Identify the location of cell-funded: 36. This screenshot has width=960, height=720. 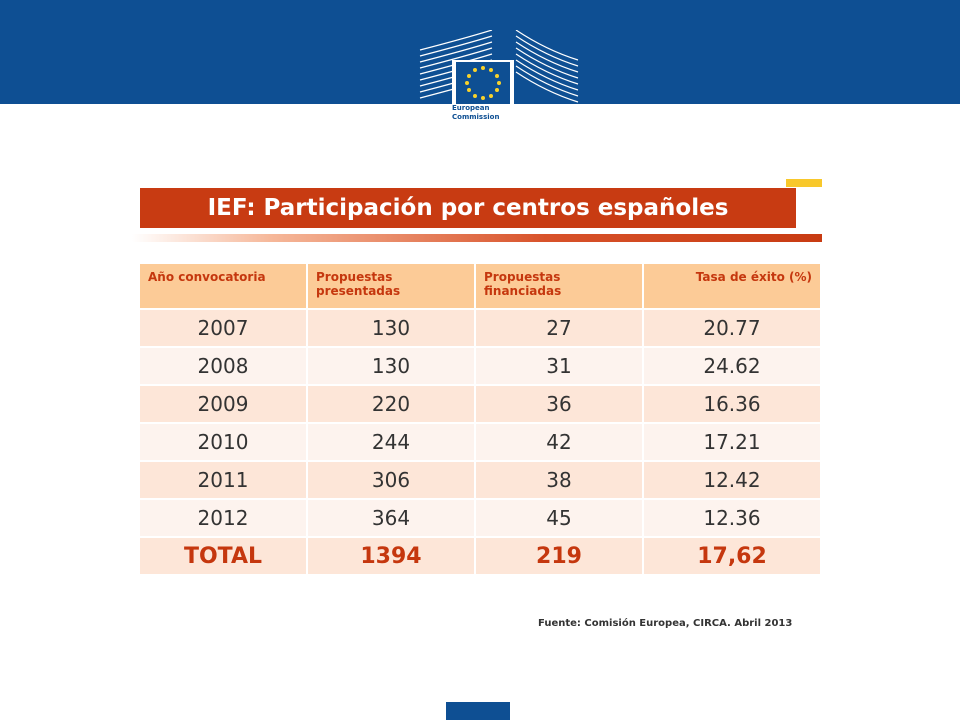
(559, 404).